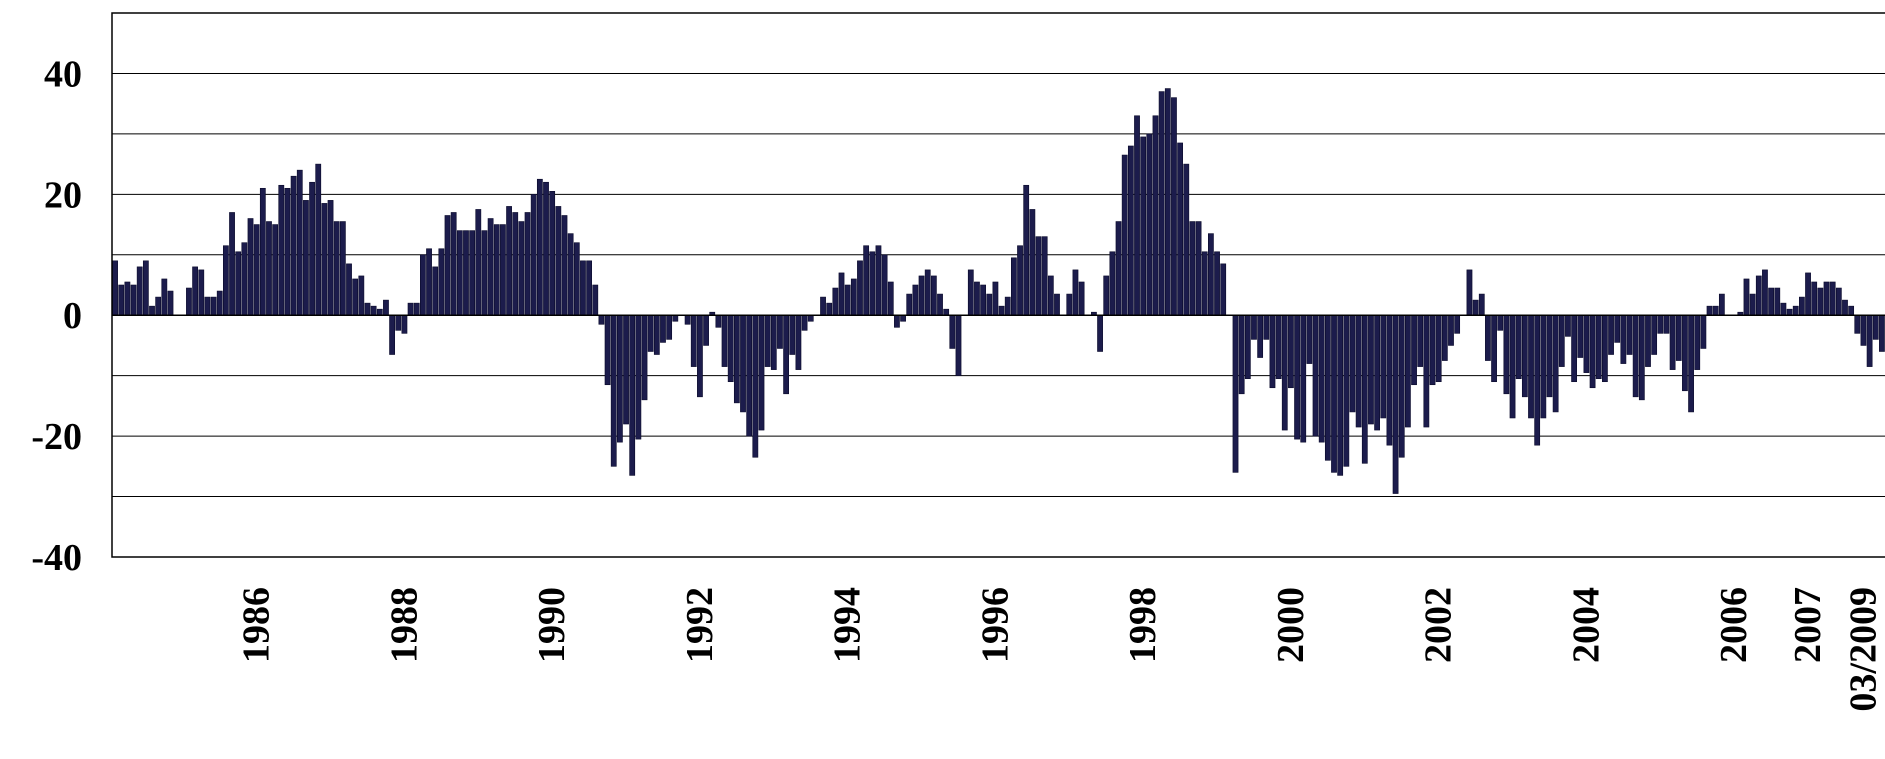 The width and height of the screenshot is (1885, 759). I want to click on x-tick-label: 1998, so click(1143, 625).